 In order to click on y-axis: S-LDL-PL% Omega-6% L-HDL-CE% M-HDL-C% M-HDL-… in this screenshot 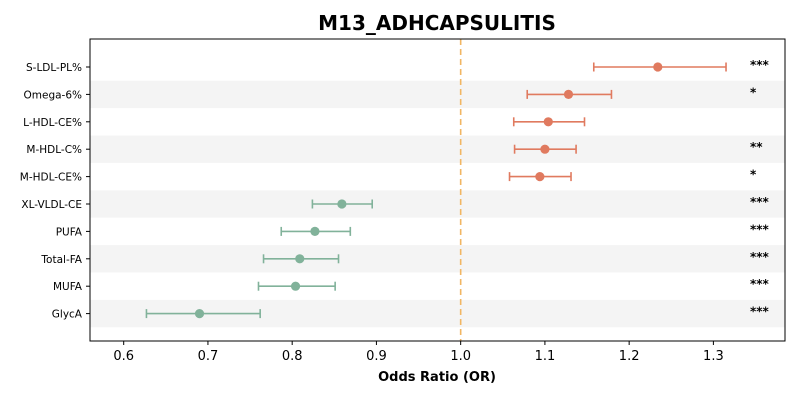, I will do `click(55, 191)`.